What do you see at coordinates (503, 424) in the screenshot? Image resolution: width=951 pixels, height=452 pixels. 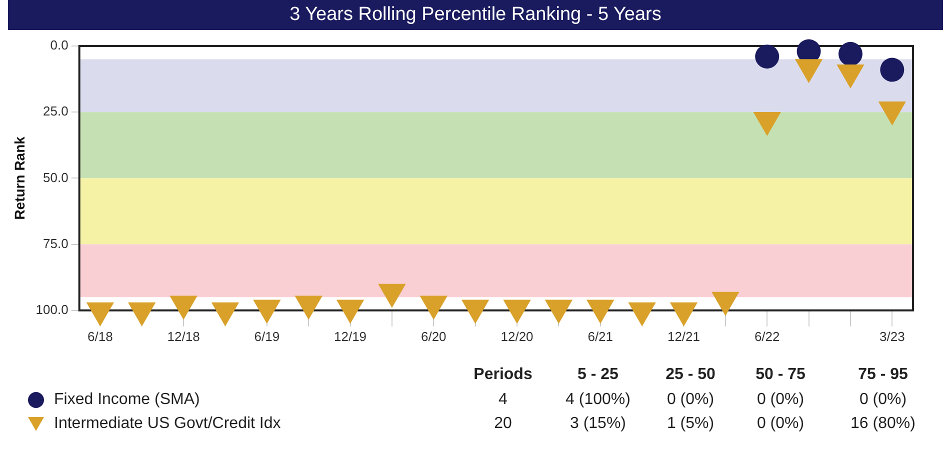 I see `text: 20` at bounding box center [503, 424].